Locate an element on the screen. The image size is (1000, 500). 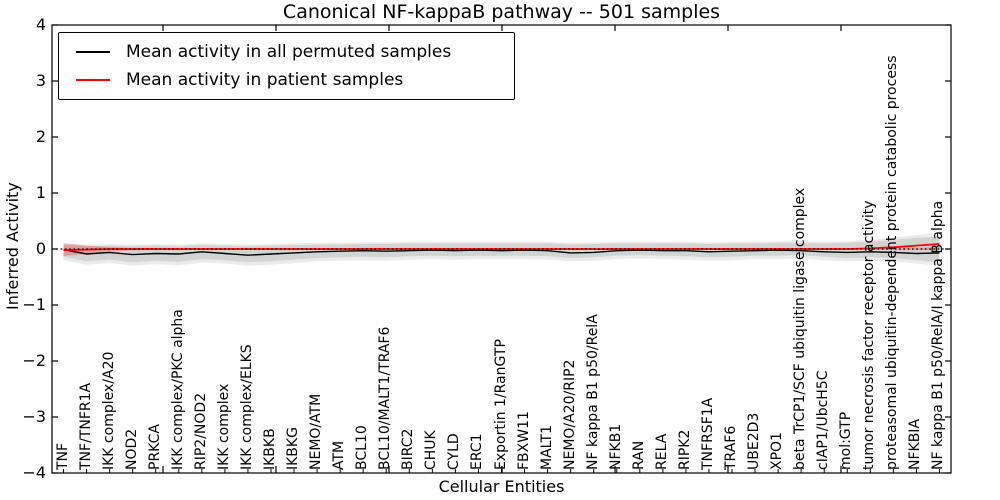
y-tick-label: 2 is located at coordinates (40, 136).